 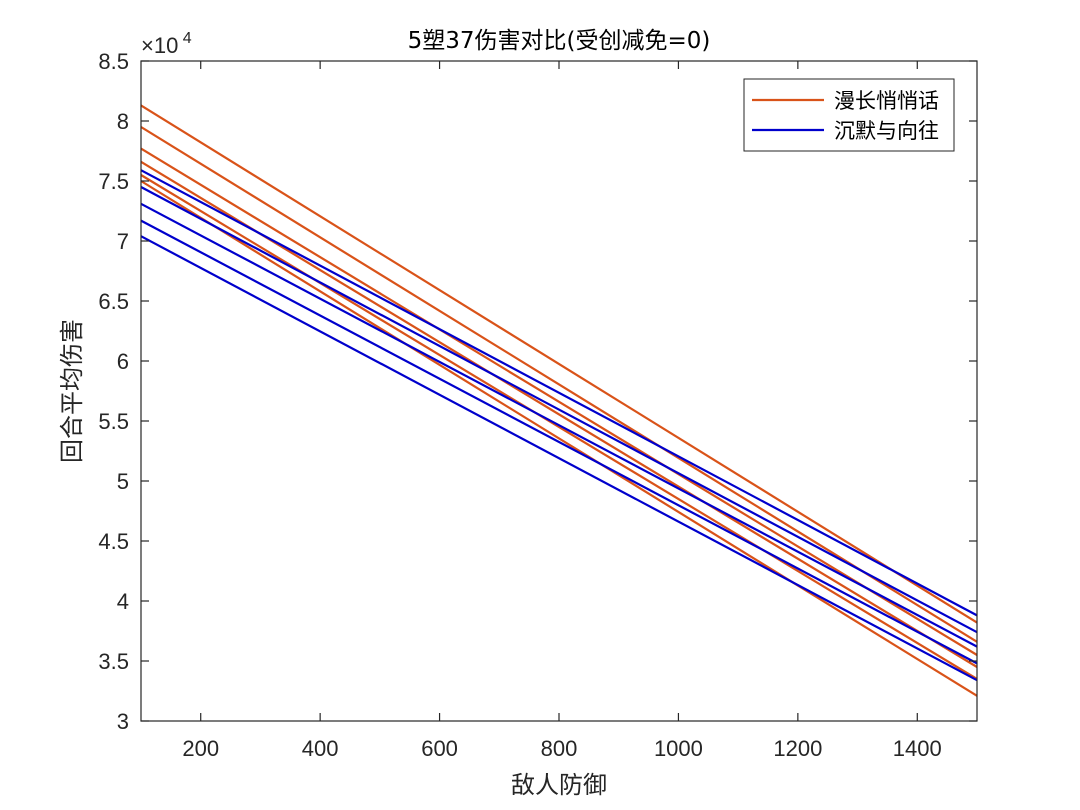 What do you see at coordinates (123, 601) in the screenshot?
I see `y-tick-label-2: 4` at bounding box center [123, 601].